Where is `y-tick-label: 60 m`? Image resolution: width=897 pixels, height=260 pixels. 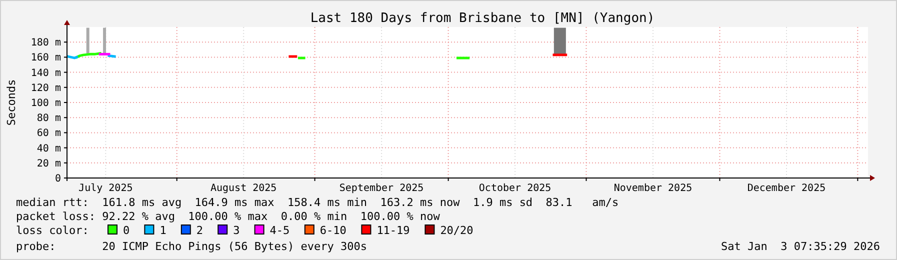 y-tick-label: 60 m is located at coordinates (48, 134).